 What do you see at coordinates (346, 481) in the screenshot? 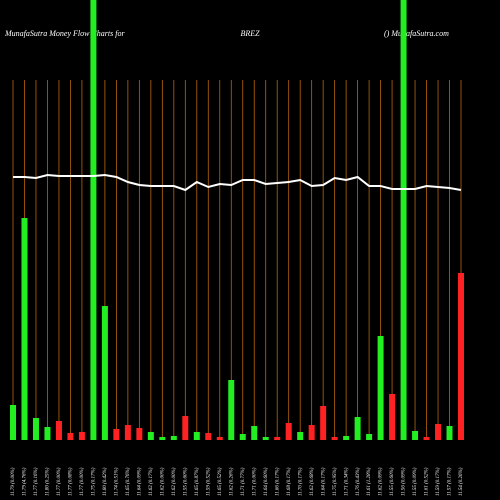
I see `x-tick-label: 11.71 (0.34%)` at bounding box center [346, 481].